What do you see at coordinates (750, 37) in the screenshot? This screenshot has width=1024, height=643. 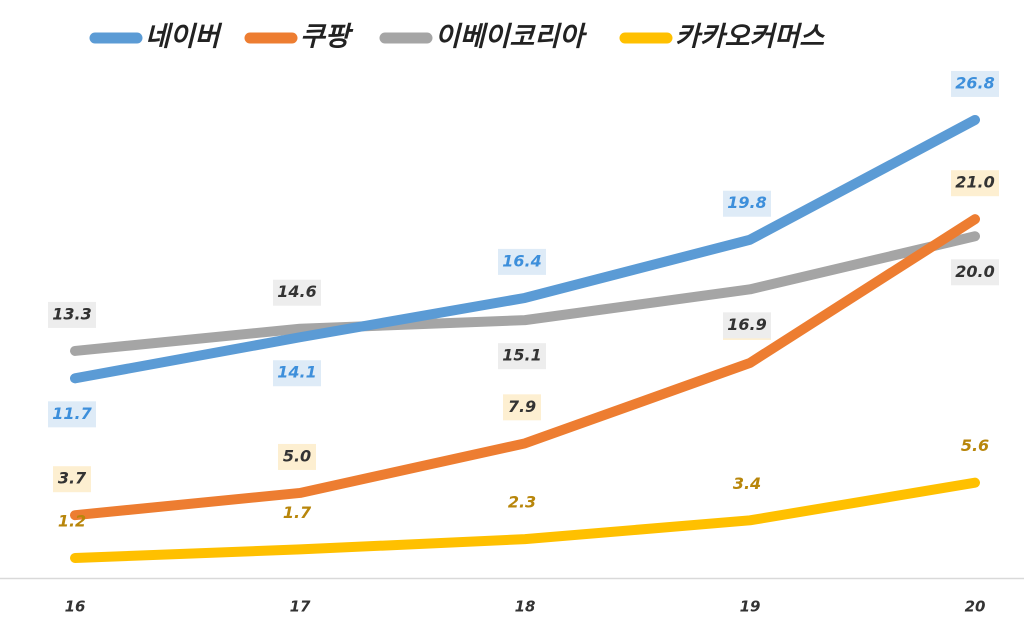 I see `legend-label: 카카오커머스` at bounding box center [750, 37].